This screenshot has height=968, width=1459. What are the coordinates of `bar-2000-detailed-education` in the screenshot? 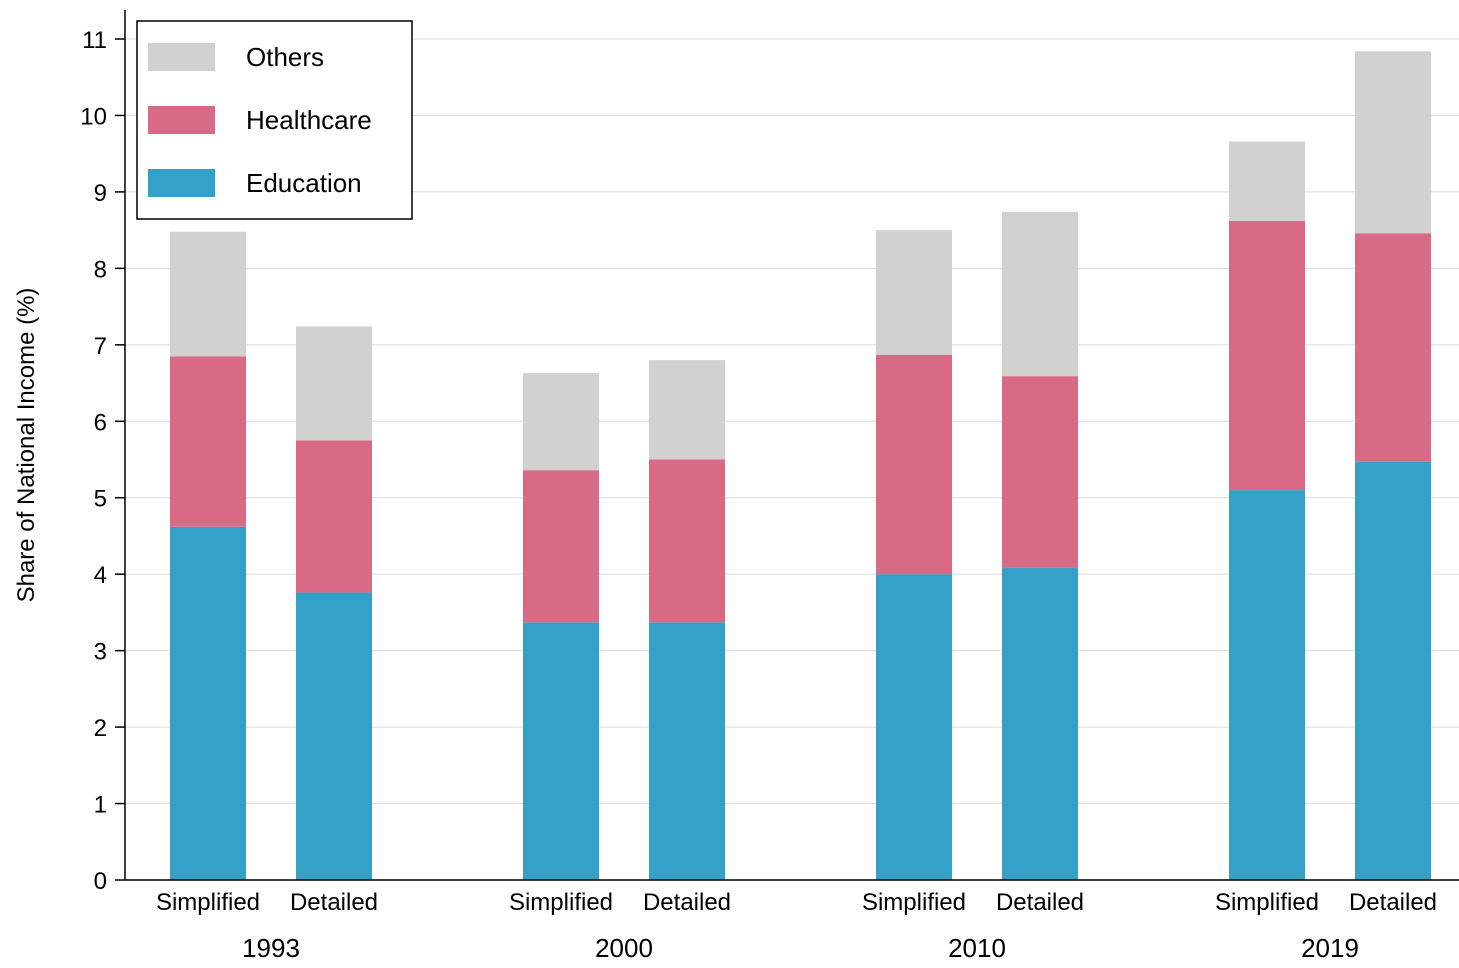 It's located at (687, 751).